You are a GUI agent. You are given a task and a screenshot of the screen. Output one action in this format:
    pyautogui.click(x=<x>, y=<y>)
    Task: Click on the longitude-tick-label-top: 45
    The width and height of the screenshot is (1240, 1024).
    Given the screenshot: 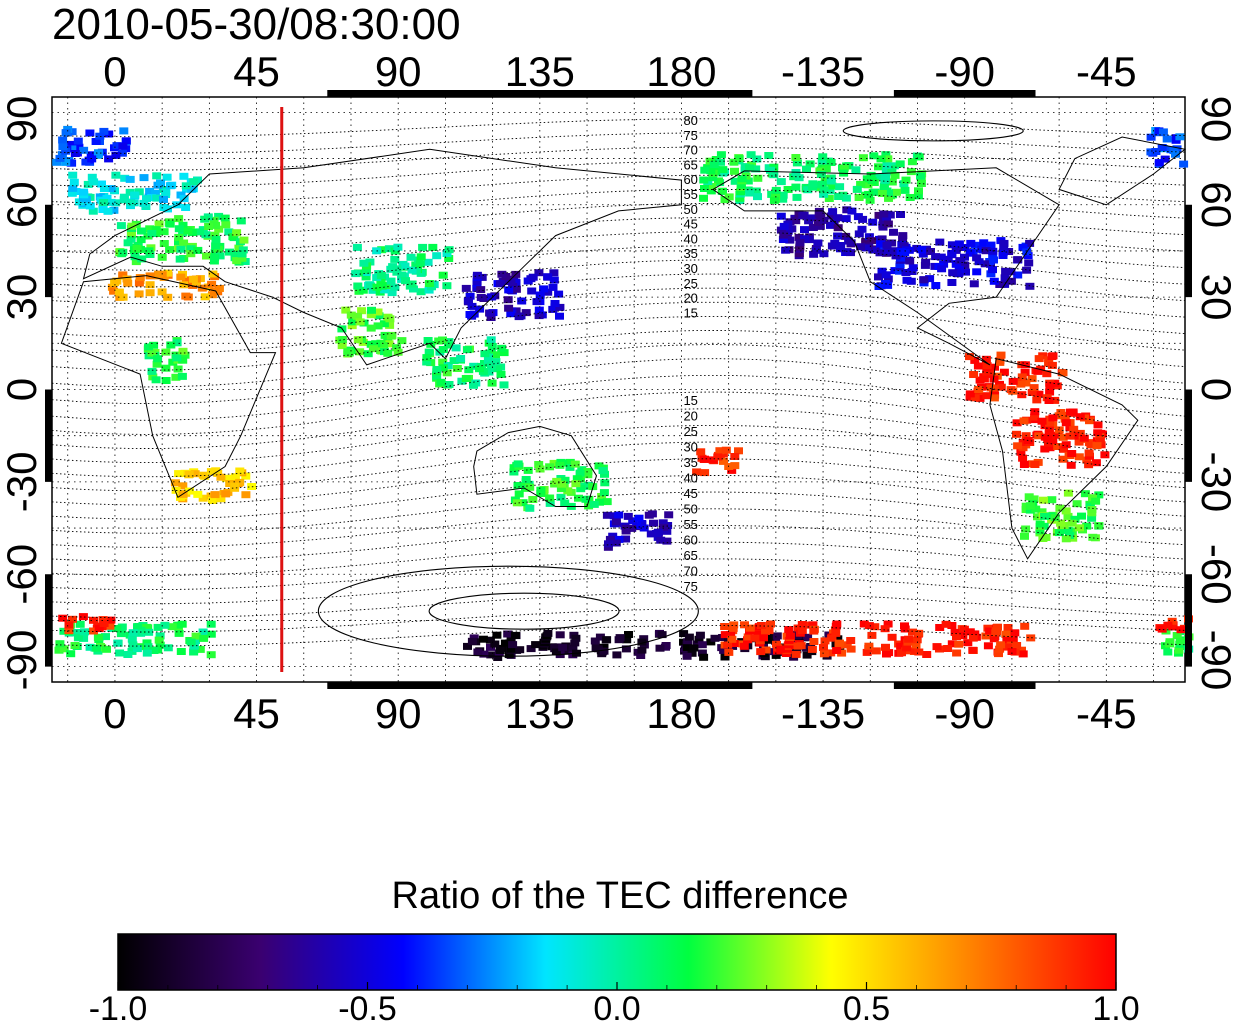 What is the action you would take?
    pyautogui.click(x=256, y=71)
    